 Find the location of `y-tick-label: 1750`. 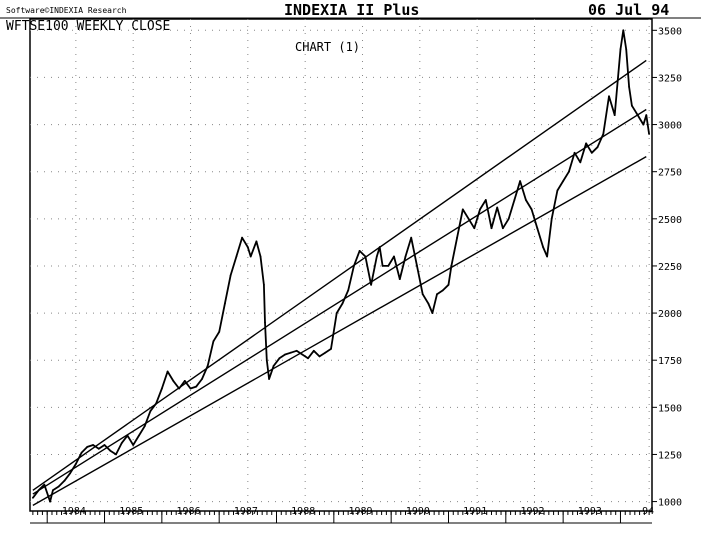

y-tick-label: 1750 is located at coordinates (670, 361).